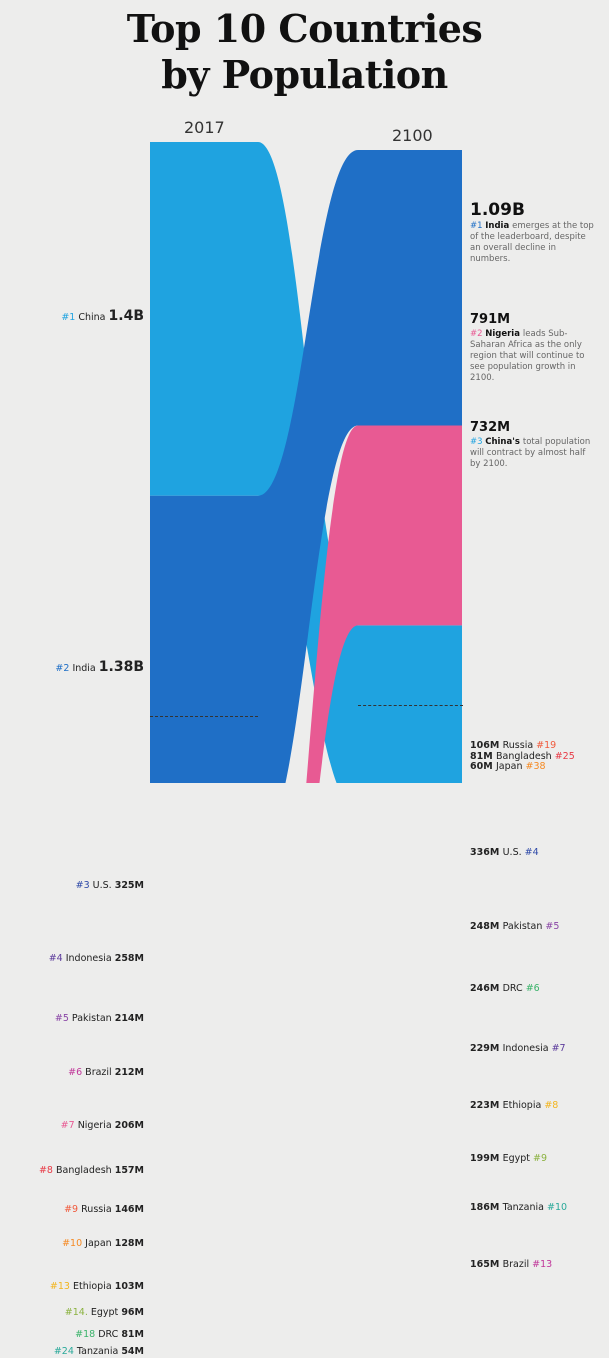 This screenshot has width=609, height=1358. What do you see at coordinates (87, 1334) in the screenshot?
I see `left-rank: #18` at bounding box center [87, 1334].